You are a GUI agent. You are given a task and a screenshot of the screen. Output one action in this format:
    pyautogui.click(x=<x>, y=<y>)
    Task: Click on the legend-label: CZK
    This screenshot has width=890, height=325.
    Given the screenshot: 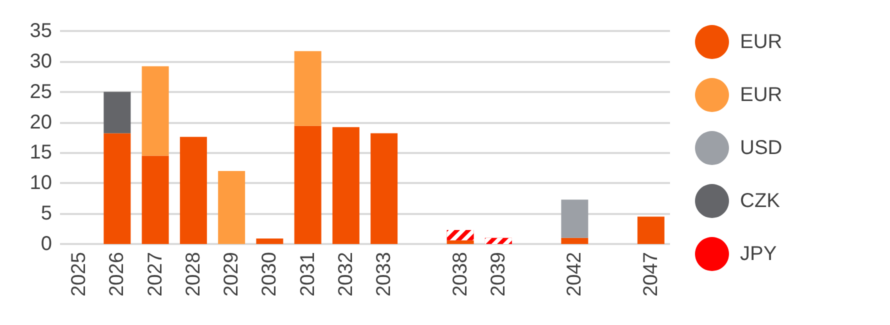 What is the action you would take?
    pyautogui.click(x=760, y=201)
    